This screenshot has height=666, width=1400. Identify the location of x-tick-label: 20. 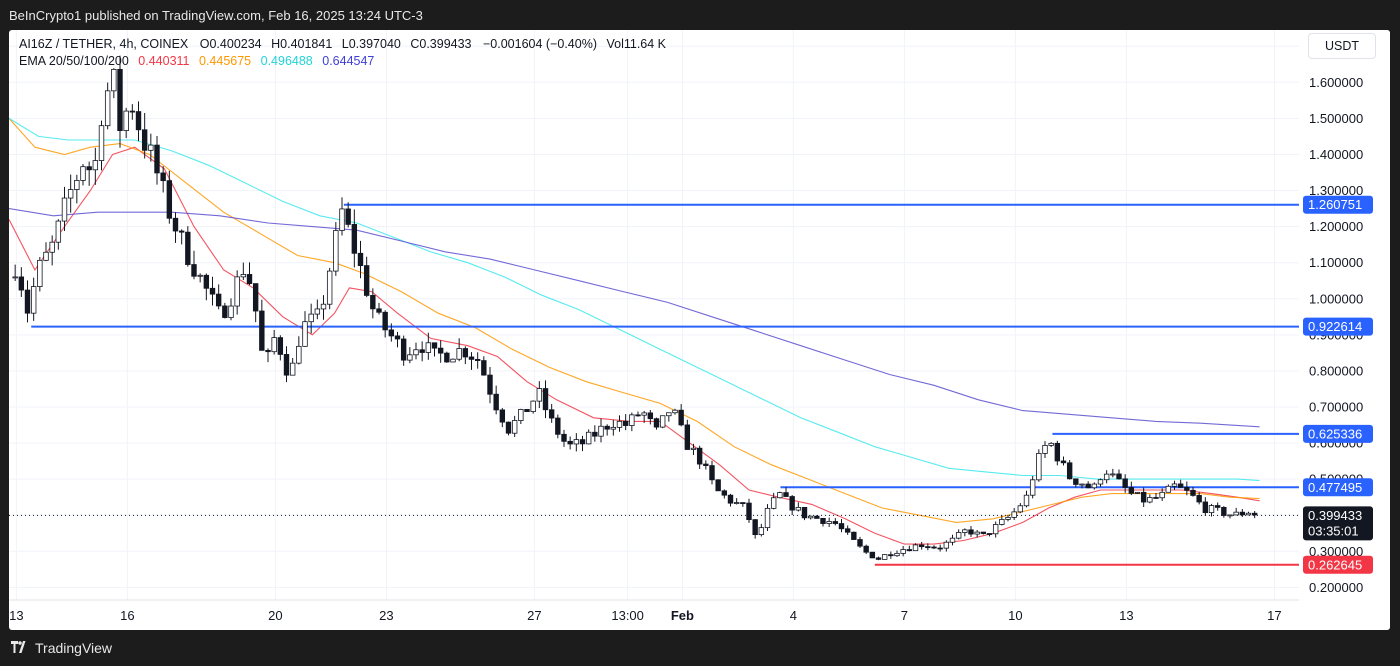
(275, 615).